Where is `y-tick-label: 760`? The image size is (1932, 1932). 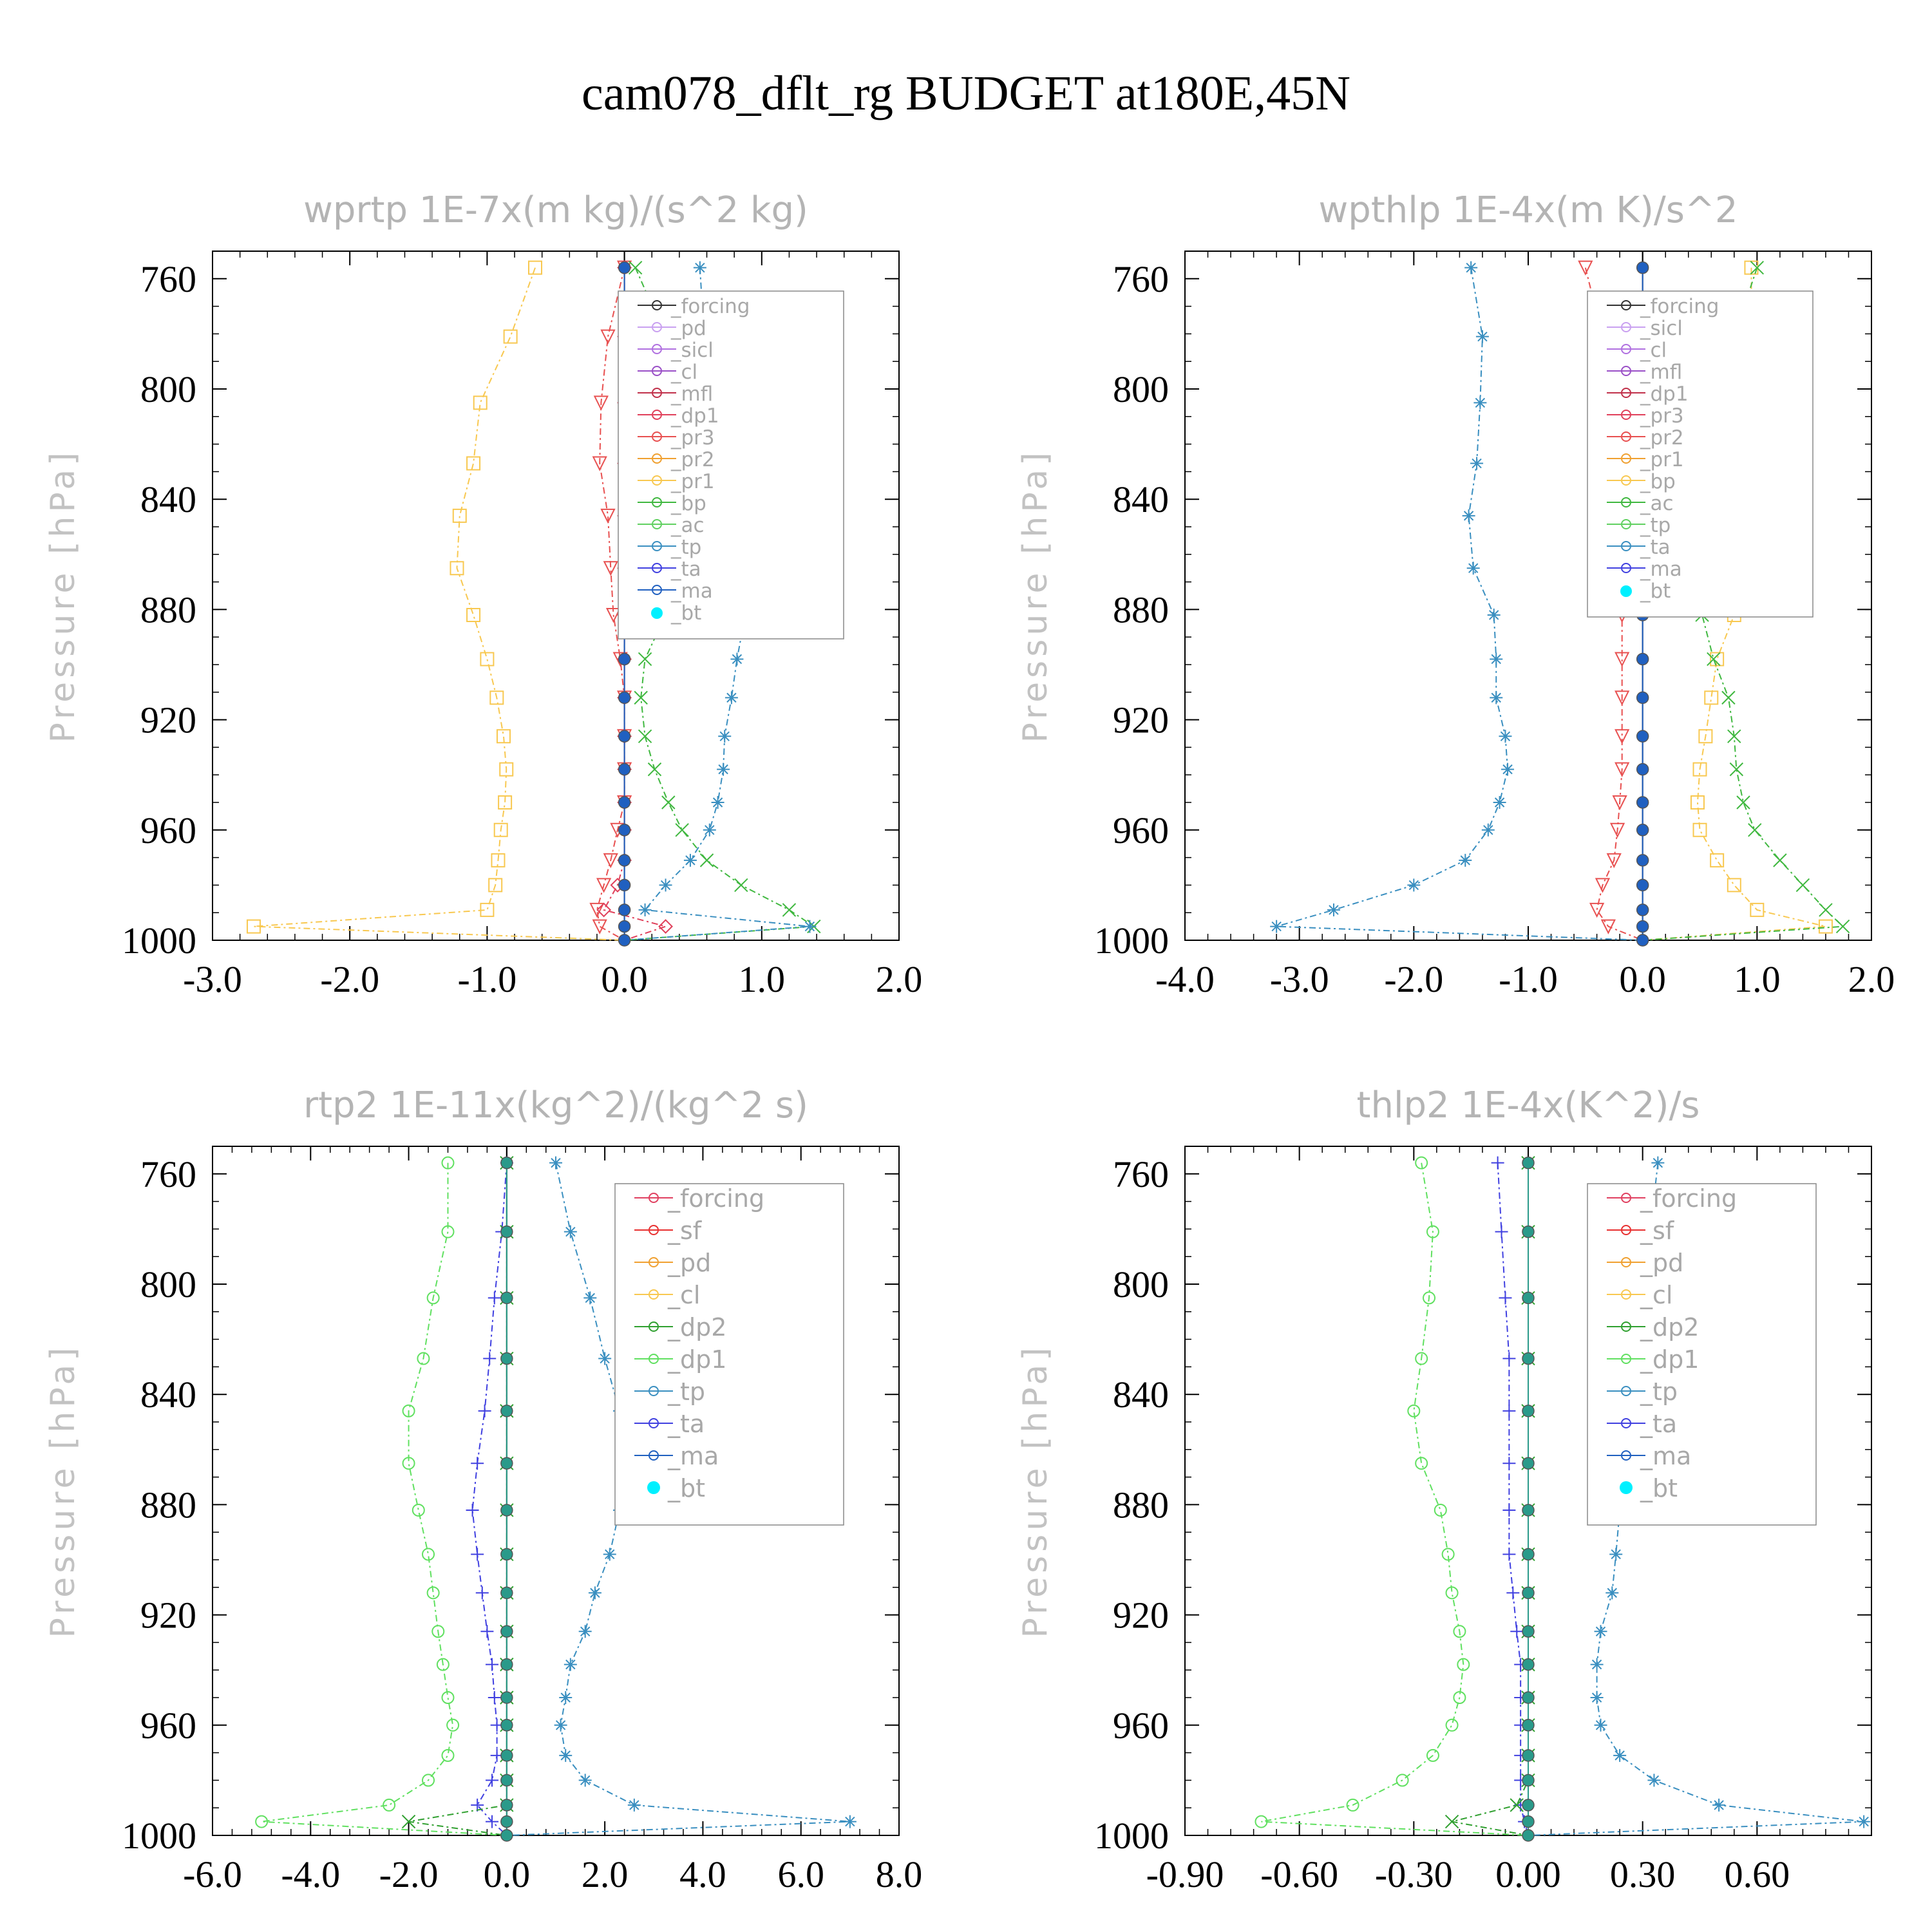
y-tick-label: 760 is located at coordinates (168, 1174).